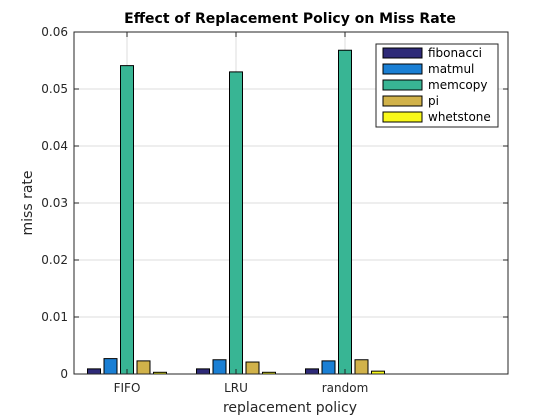 This screenshot has height=420, width=560. Describe the element at coordinates (402, 69) in the screenshot. I see `legend-swatch-matmul` at that location.